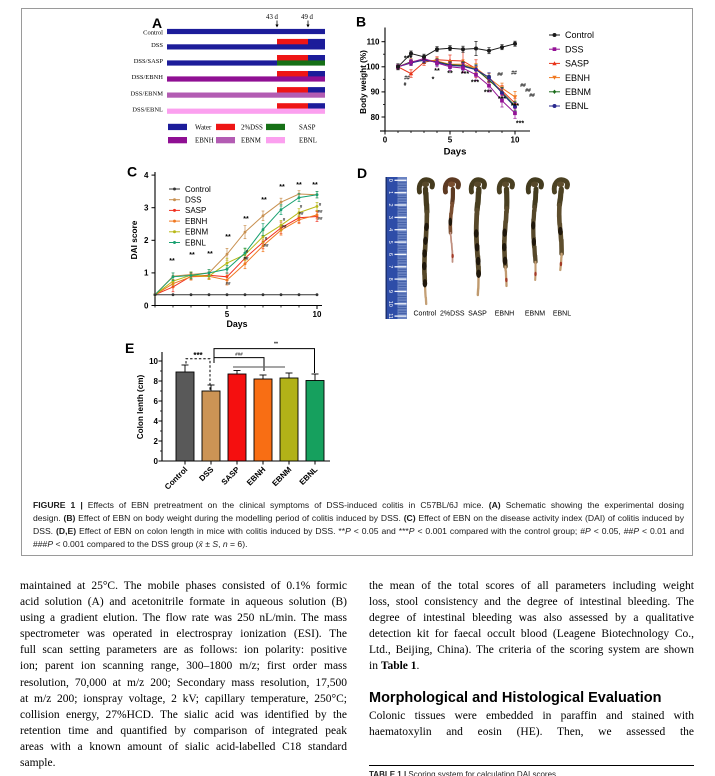  What do you see at coordinates (373, 67) in the screenshot?
I see `svg-text: 100` at bounding box center [373, 67].